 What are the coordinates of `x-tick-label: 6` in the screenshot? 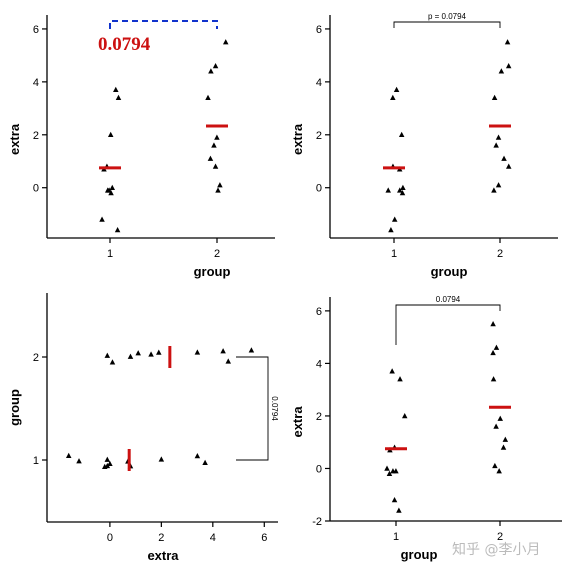 It's located at (264, 538).